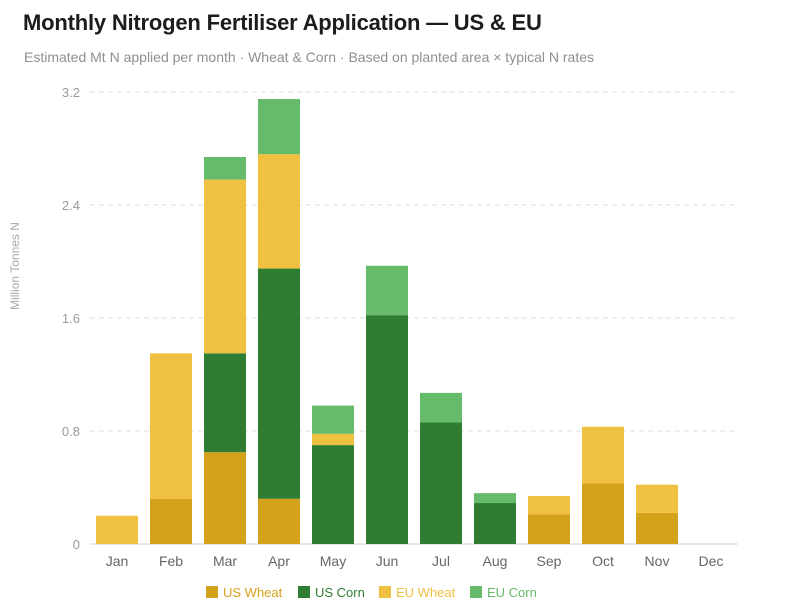 This screenshot has height=615, width=804. Describe the element at coordinates (71, 92) in the screenshot. I see `y-tick-label: 3.2` at that location.